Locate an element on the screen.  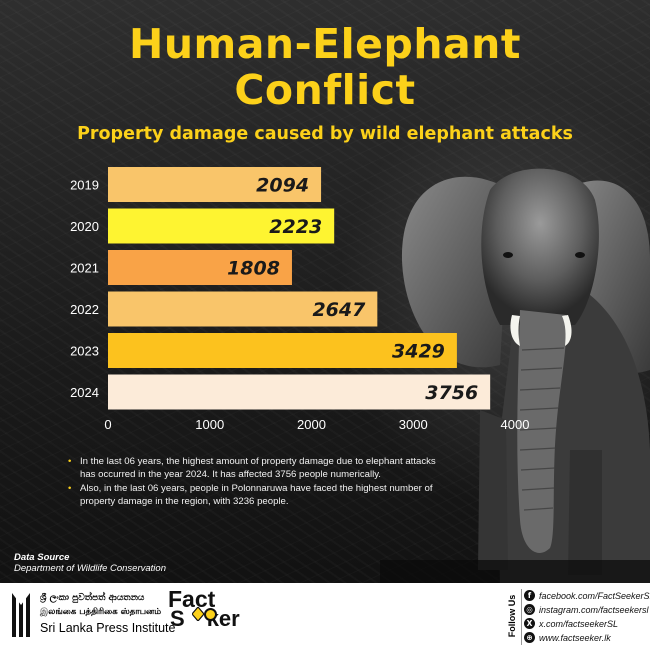
magnifier-icon is located at coordinates (210, 614).